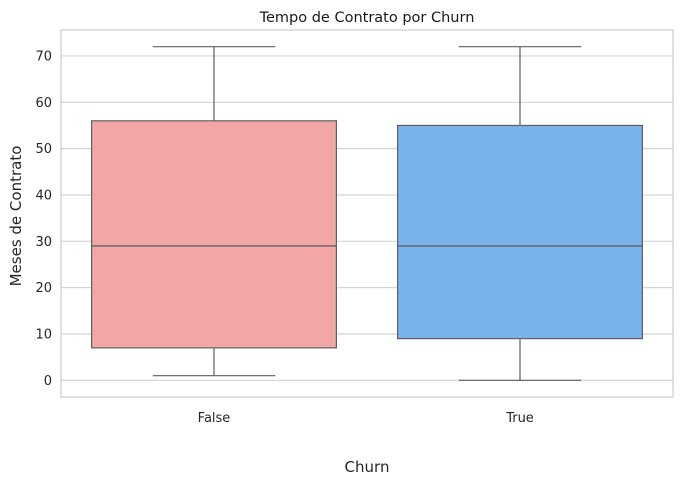 The image size is (684, 484). I want to click on y-axis-ticks: 0 10 20 30 40 50 60 70, so click(43, 218).